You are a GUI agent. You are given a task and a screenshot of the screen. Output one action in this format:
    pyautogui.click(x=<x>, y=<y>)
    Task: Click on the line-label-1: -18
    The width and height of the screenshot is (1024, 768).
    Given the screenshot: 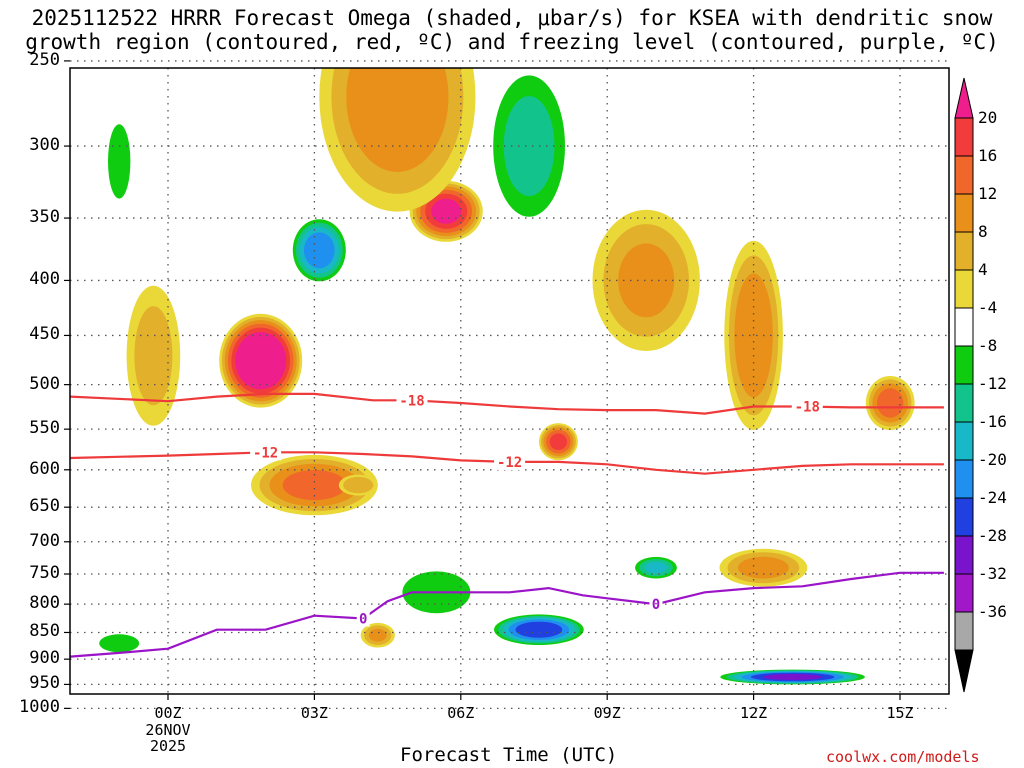 What is the action you would take?
    pyautogui.click(x=807, y=408)
    